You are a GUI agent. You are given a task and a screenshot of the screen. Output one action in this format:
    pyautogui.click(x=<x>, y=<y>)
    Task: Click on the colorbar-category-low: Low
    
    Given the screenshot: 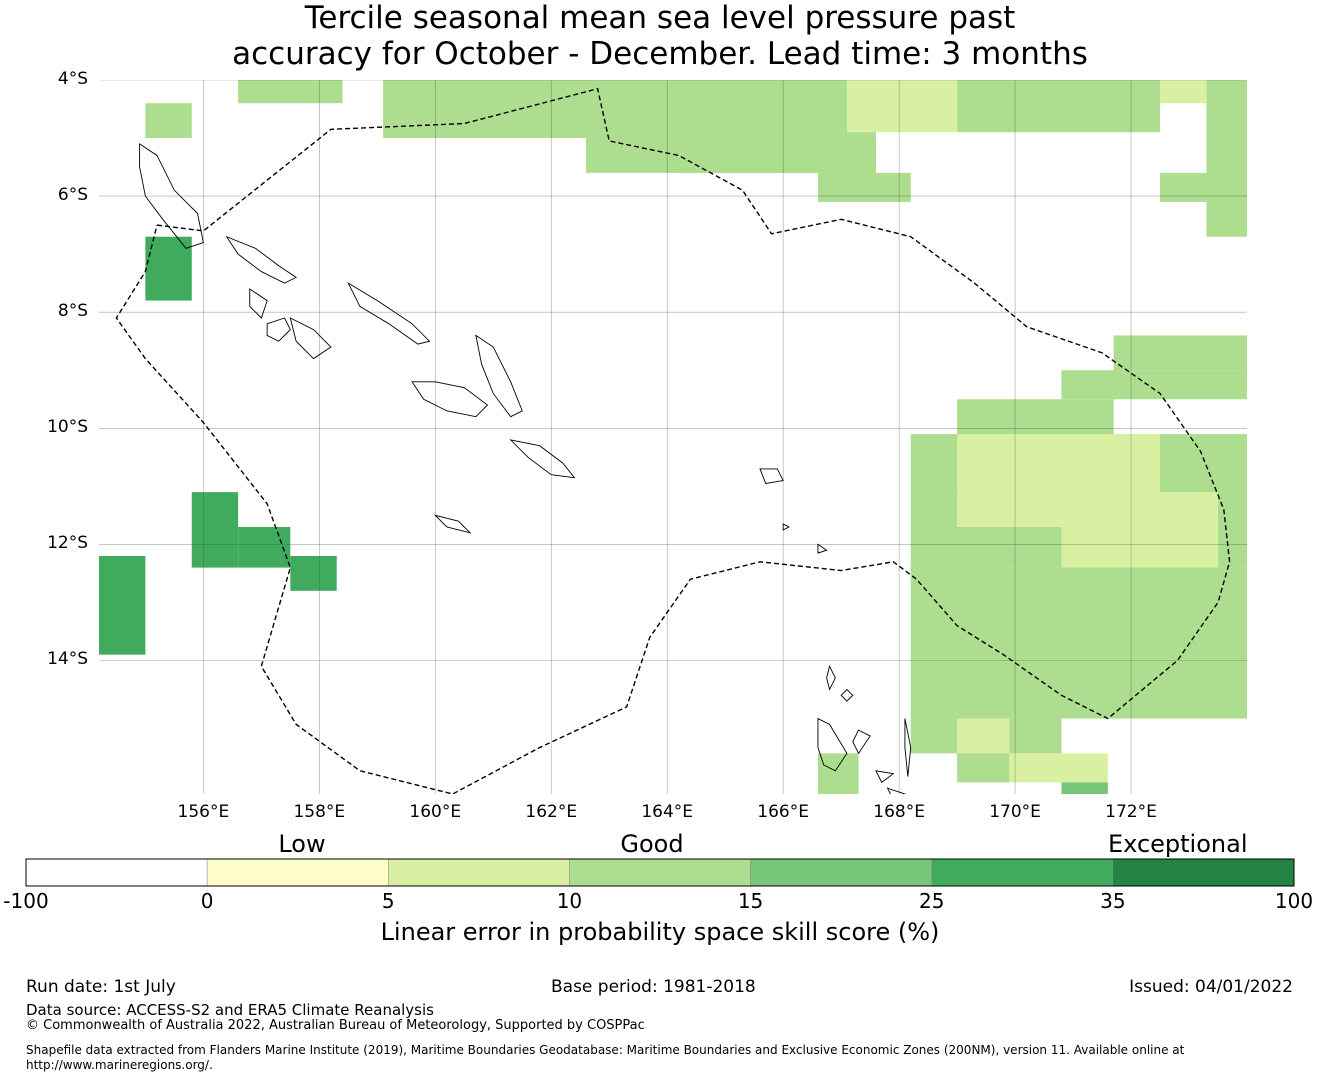 What is the action you would take?
    pyautogui.click(x=302, y=844)
    